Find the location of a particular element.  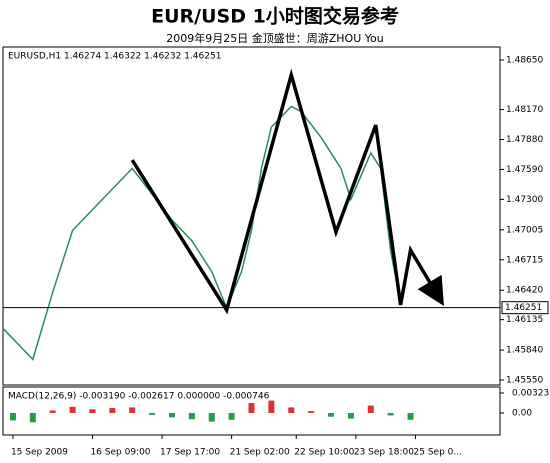

y-tick-label: 1.45840 is located at coordinates (524, 351).